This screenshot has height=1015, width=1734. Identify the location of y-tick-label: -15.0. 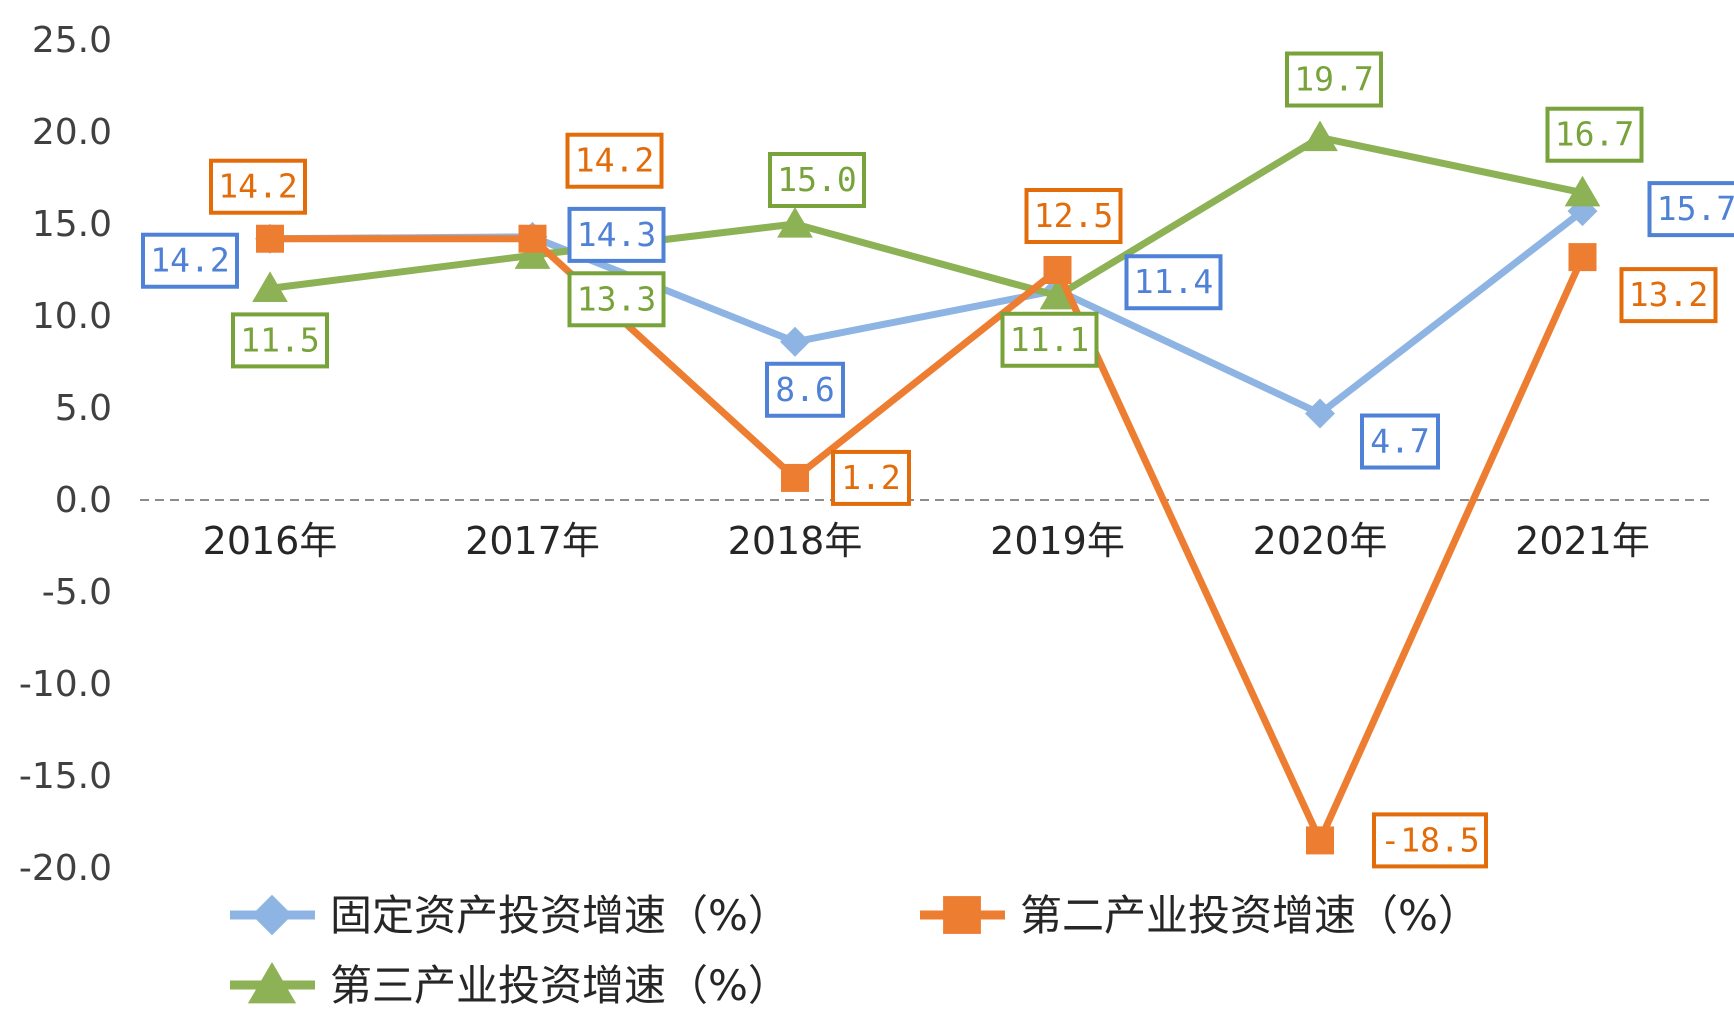
(65, 776).